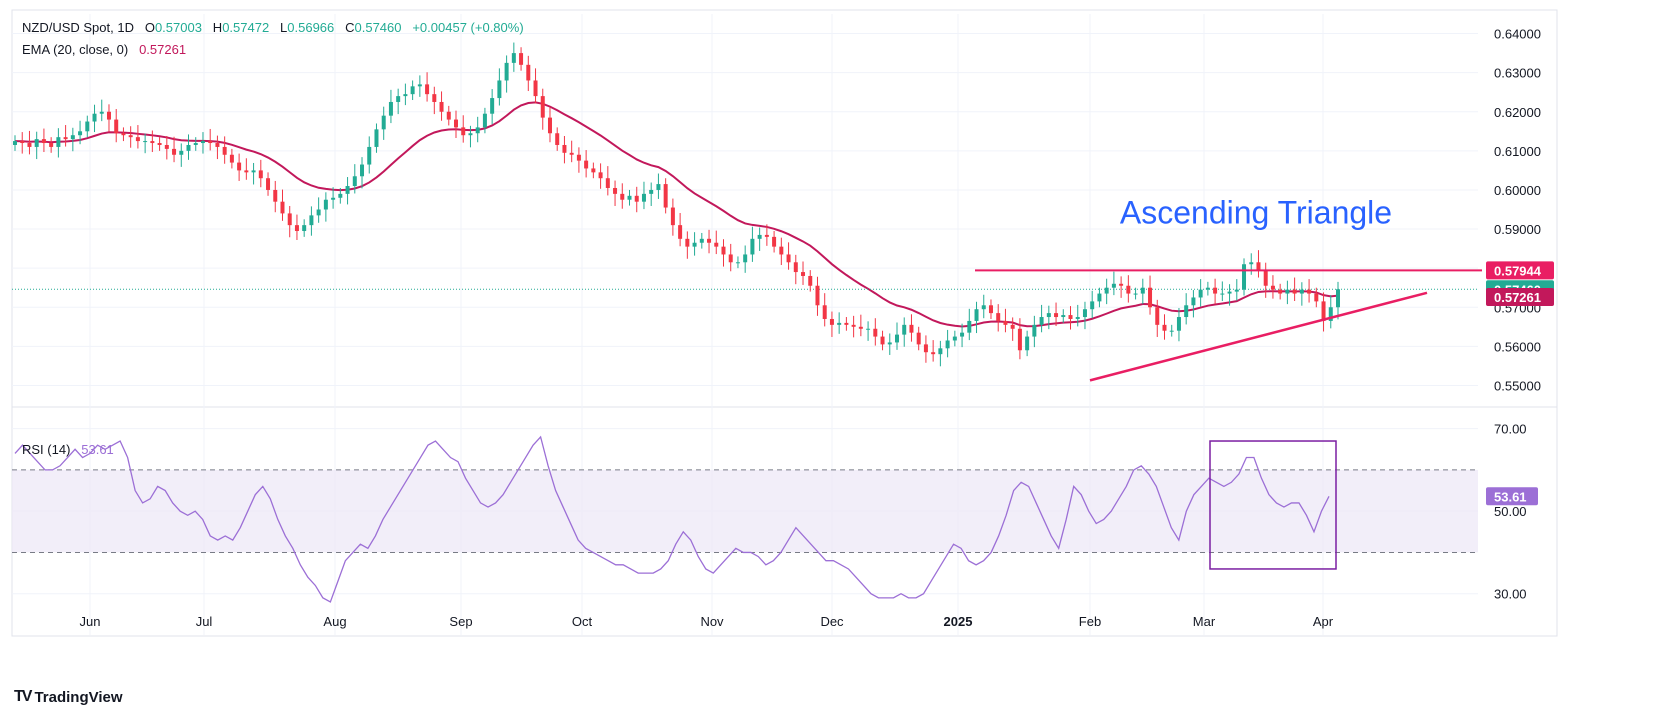 The height and width of the screenshot is (718, 1656). Describe the element at coordinates (1517, 34) in the screenshot. I see `price-tick-label: 0.64000` at that location.